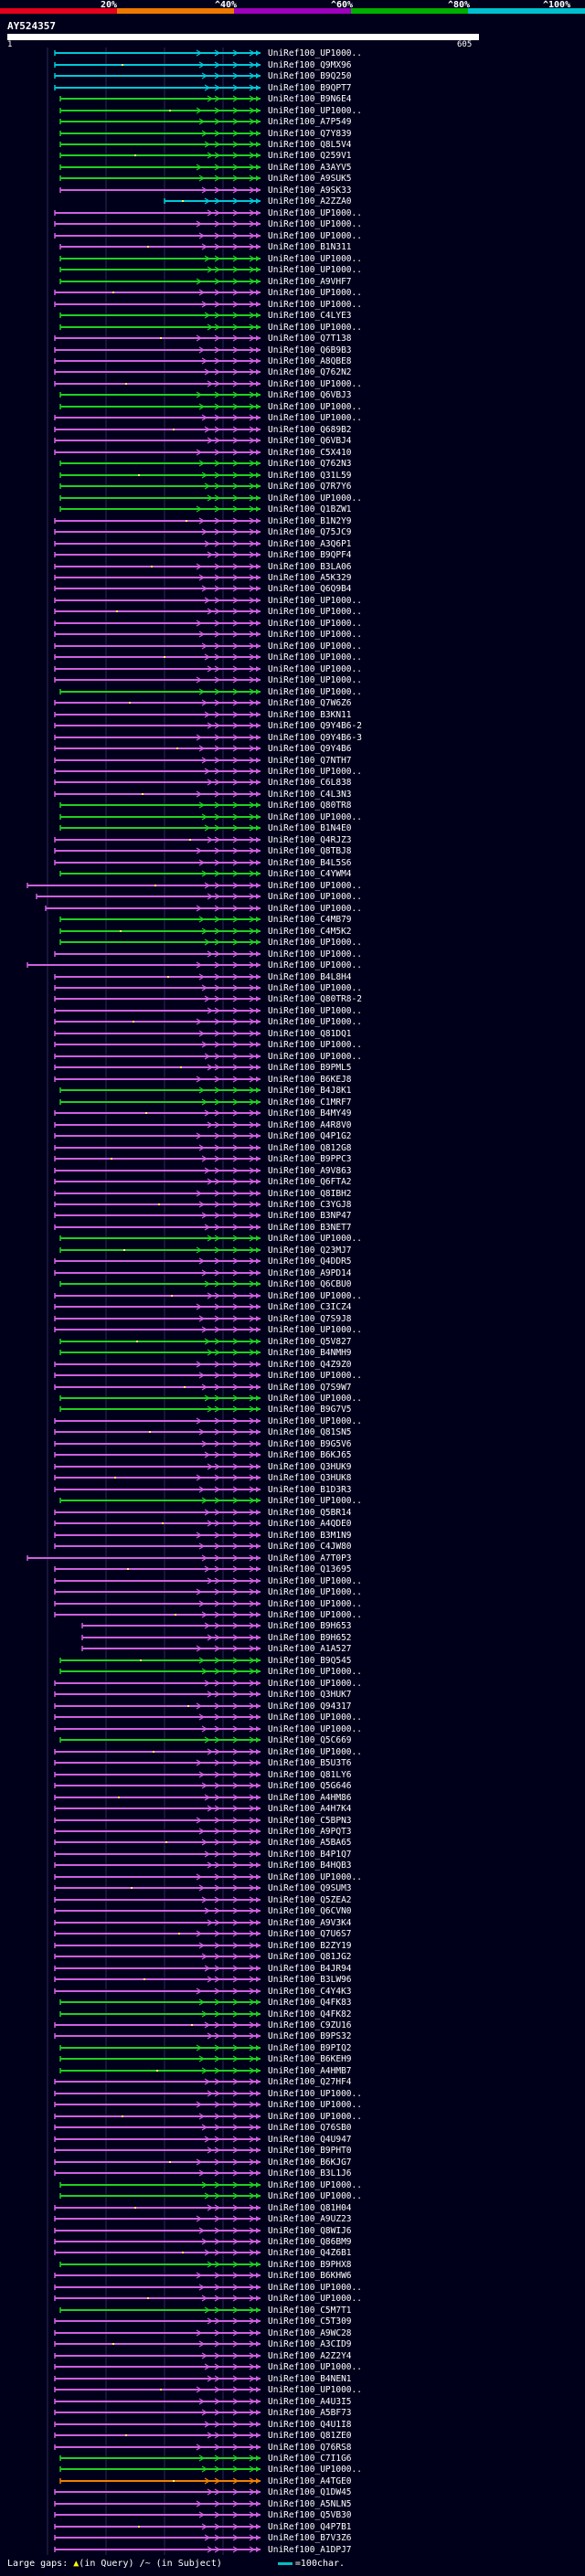 Image resolution: width=585 pixels, height=2576 pixels. What do you see at coordinates (310, 795) in the screenshot?
I see `hit-label: UniRef100_C4L3N3` at bounding box center [310, 795].